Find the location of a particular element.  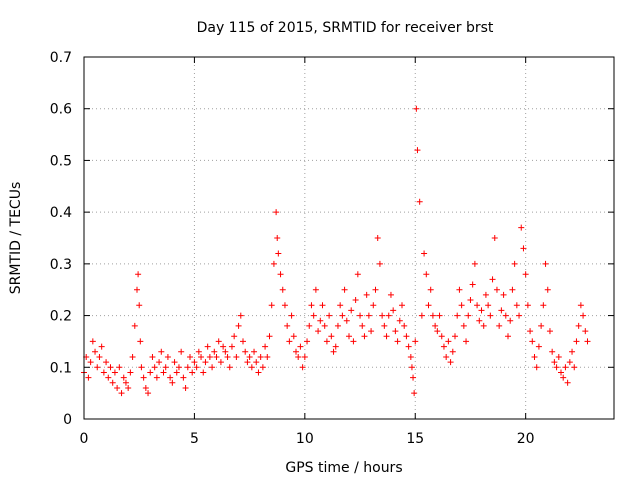

y-tick-label: 0.1 is located at coordinates (61, 368).